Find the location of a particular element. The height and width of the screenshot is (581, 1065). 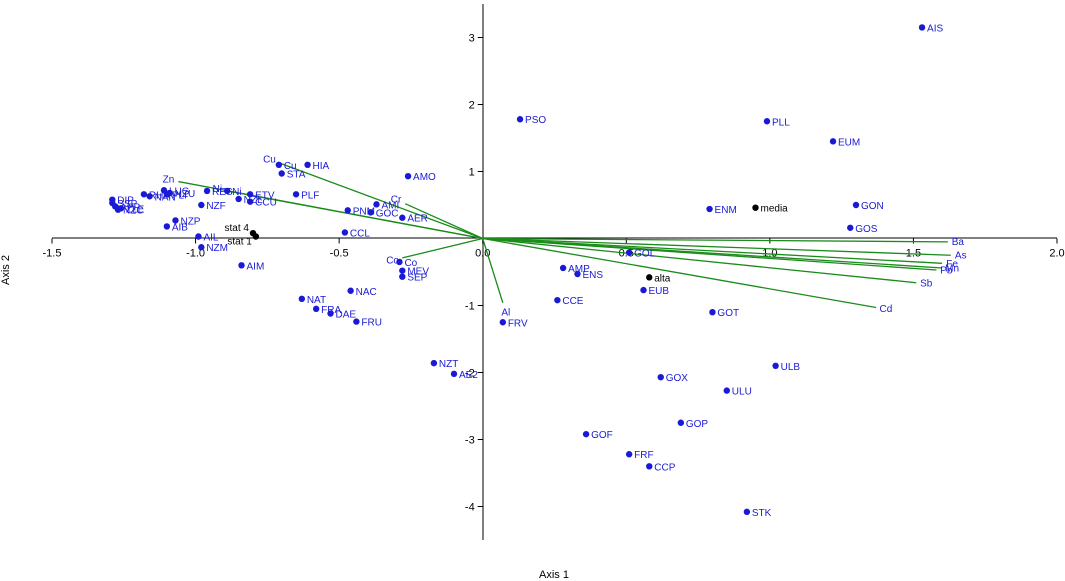

sample-point-label: NZL is located at coordinates (253, 200).